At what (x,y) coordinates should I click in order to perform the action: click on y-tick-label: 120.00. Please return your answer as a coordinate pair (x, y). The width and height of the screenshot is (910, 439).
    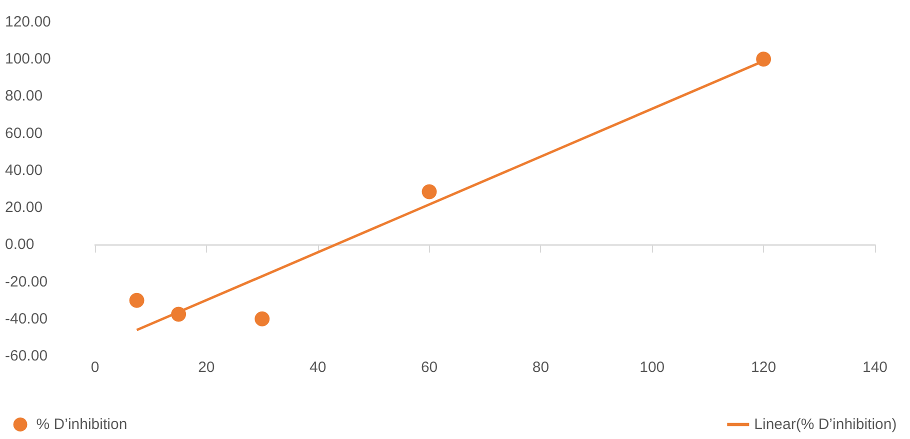
    Looking at the image, I should click on (28, 22).